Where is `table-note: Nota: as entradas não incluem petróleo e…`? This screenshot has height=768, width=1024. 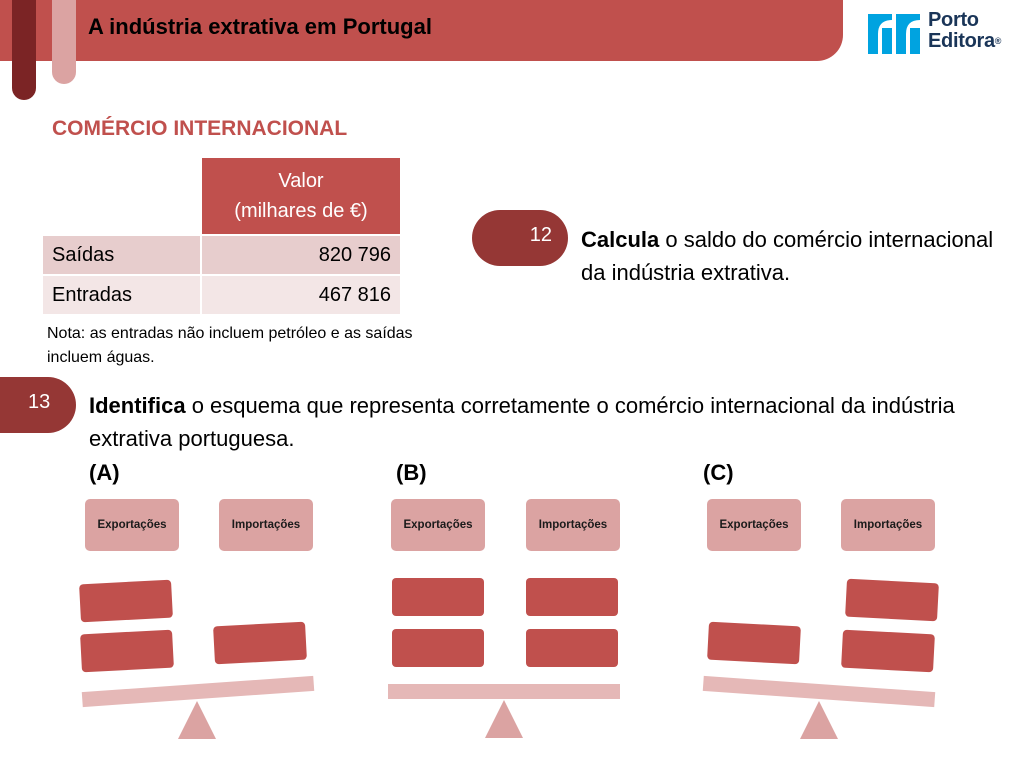 table-note: Nota: as entradas não incluem petróleo e… is located at coordinates (230, 345).